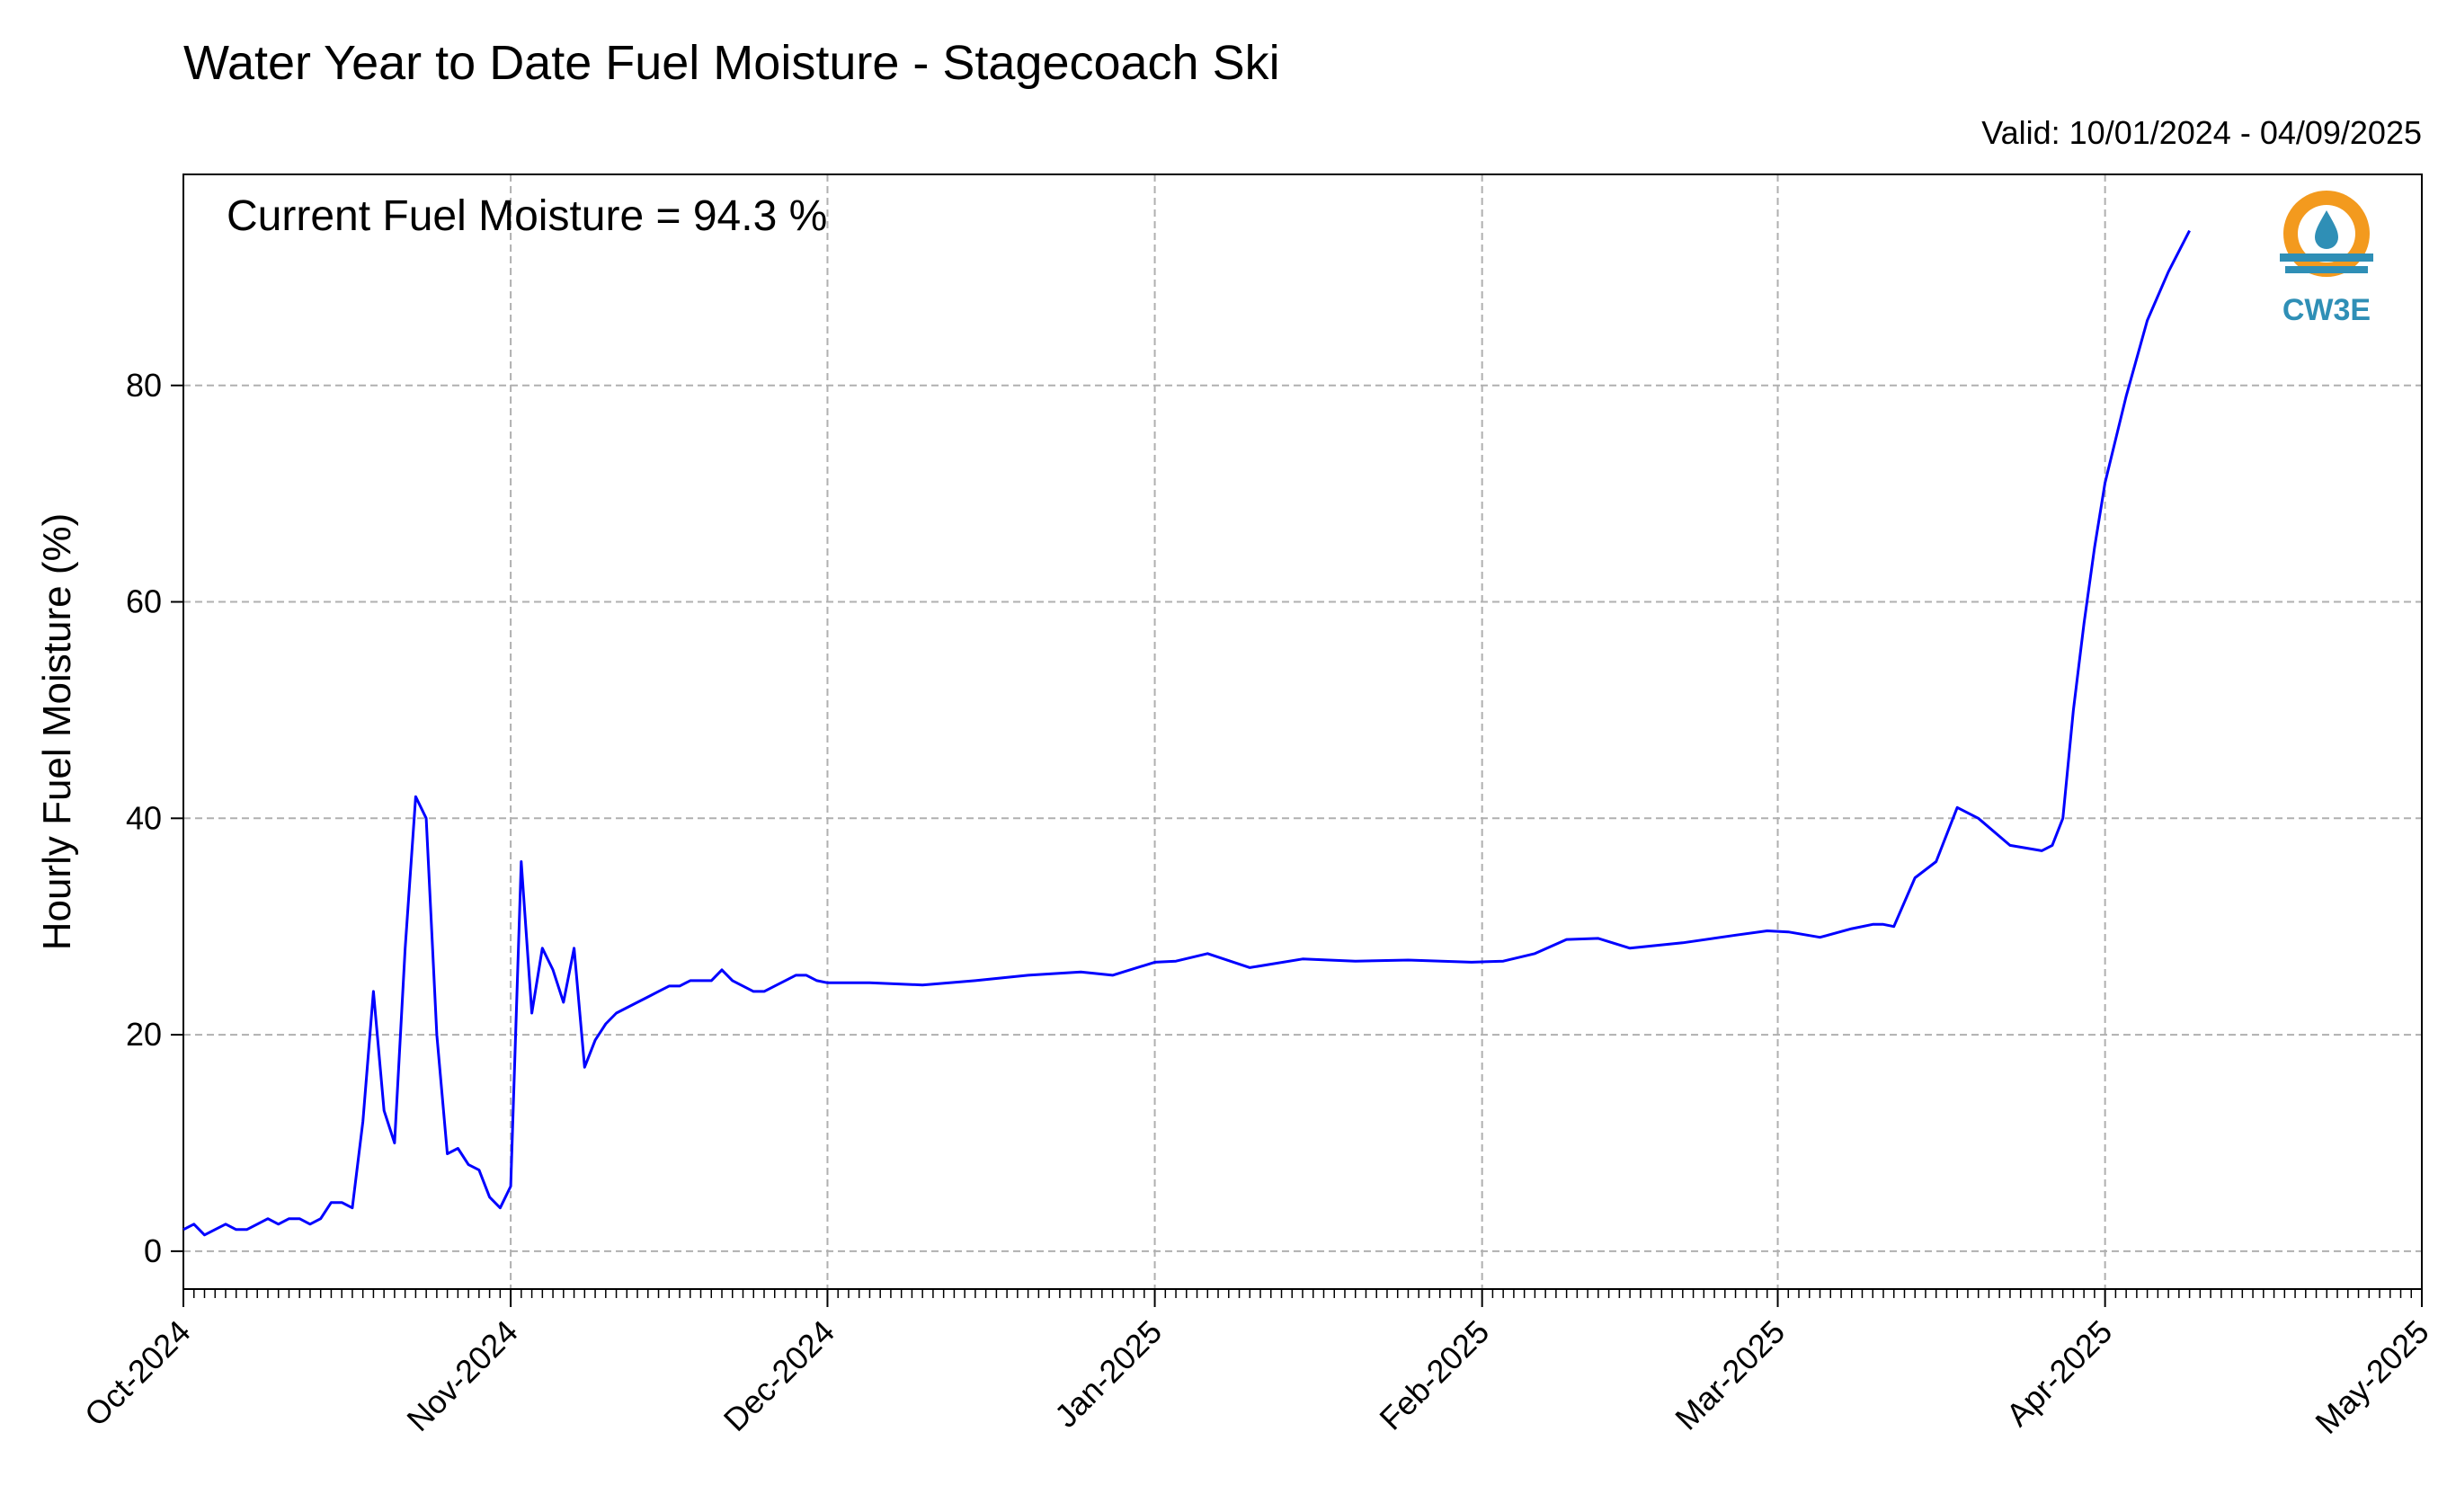 This screenshot has width=2447, height=1512. I want to click on y-axis: 0 20 40 60 80, so click(155, 818).